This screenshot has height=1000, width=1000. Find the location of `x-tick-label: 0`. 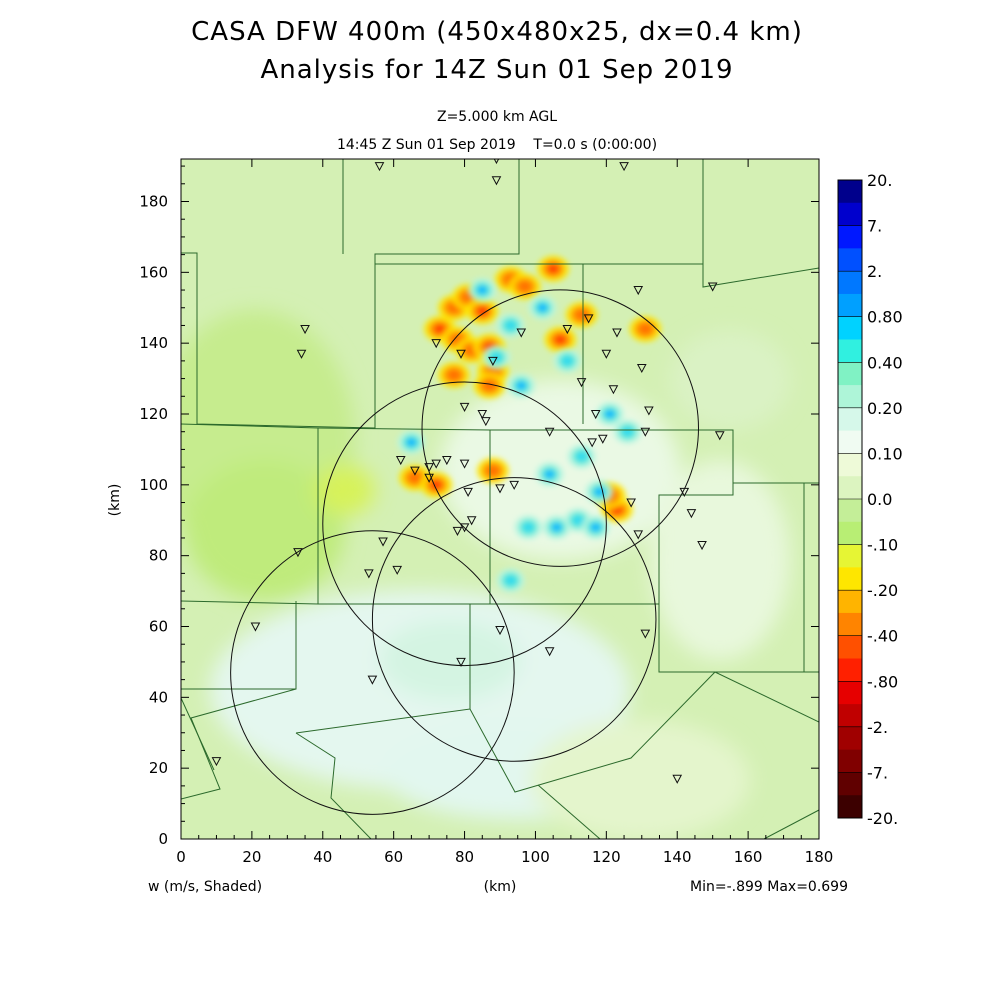

x-tick-label: 0 is located at coordinates (181, 857).